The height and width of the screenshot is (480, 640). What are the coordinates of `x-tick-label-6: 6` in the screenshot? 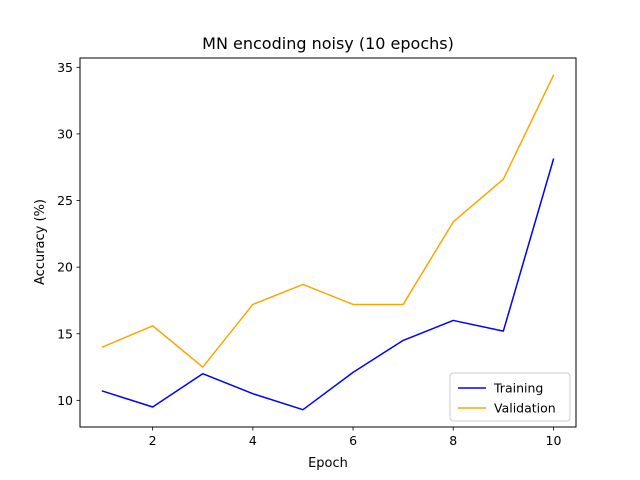 It's located at (353, 440).